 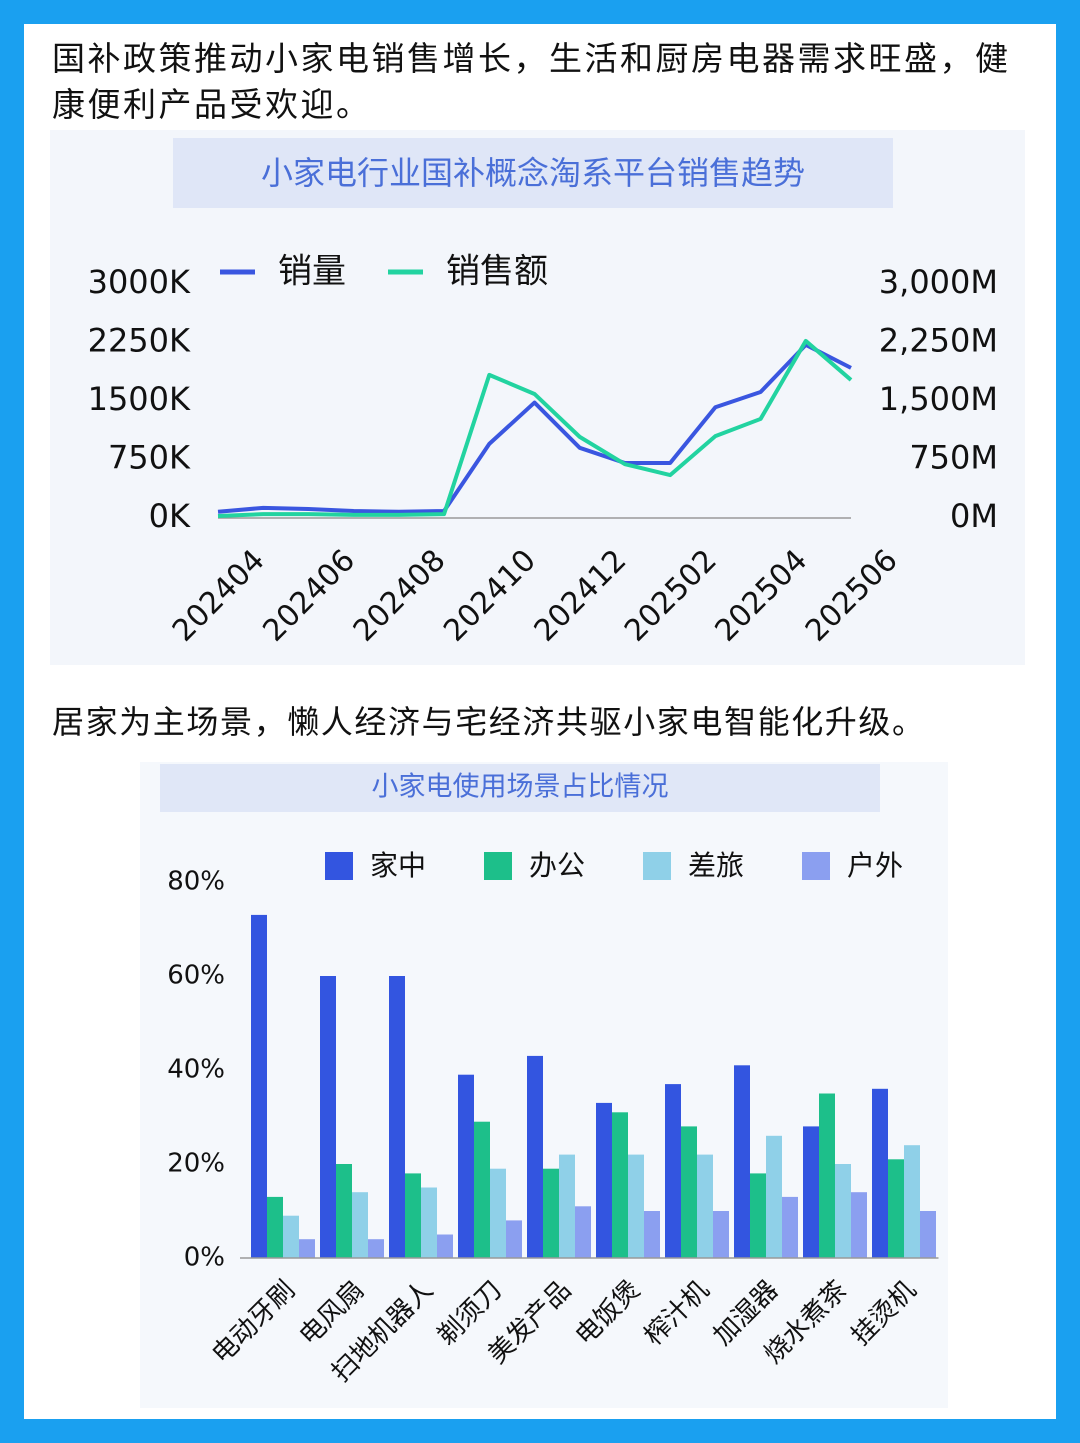 What do you see at coordinates (938, 399) in the screenshot?
I see `y2-tick-label: 1,500M` at bounding box center [938, 399].